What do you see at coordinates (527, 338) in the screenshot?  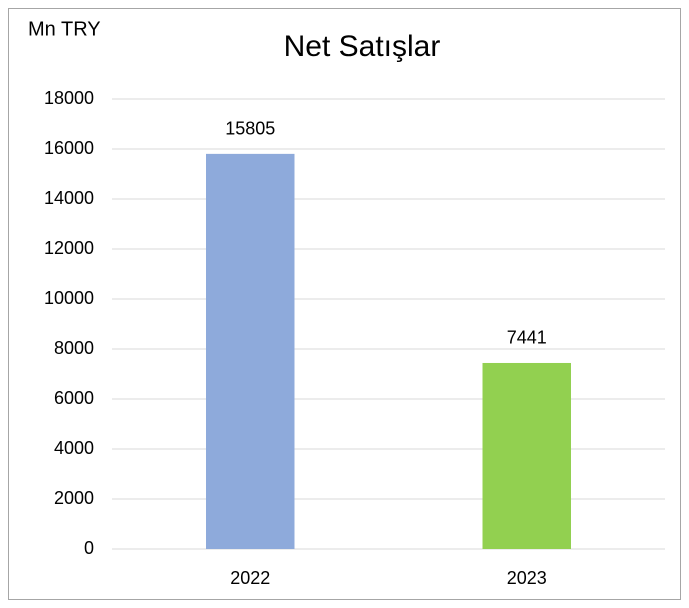 I see `data-label: 7441` at bounding box center [527, 338].